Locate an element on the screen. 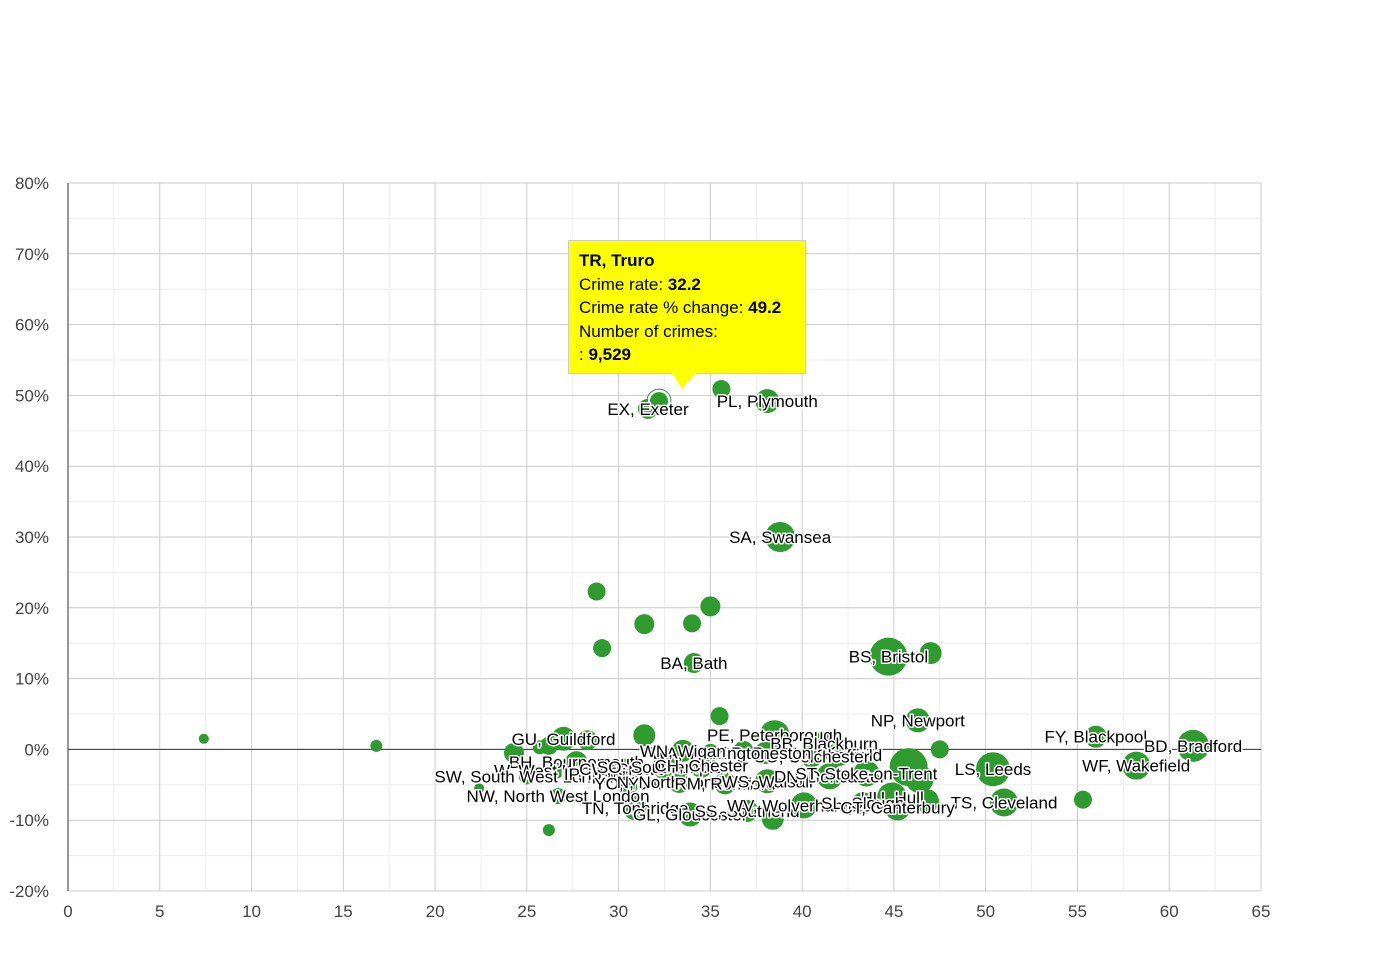  bubble-label: NW, North West London is located at coordinates (558, 796).